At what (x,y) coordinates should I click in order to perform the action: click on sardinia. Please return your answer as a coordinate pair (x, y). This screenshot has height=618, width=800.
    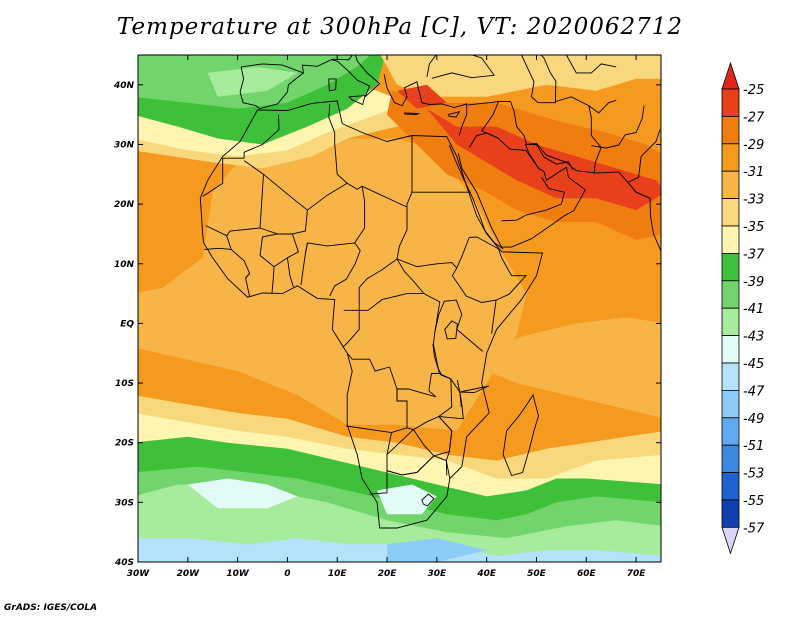
    Looking at the image, I should click on (332, 85).